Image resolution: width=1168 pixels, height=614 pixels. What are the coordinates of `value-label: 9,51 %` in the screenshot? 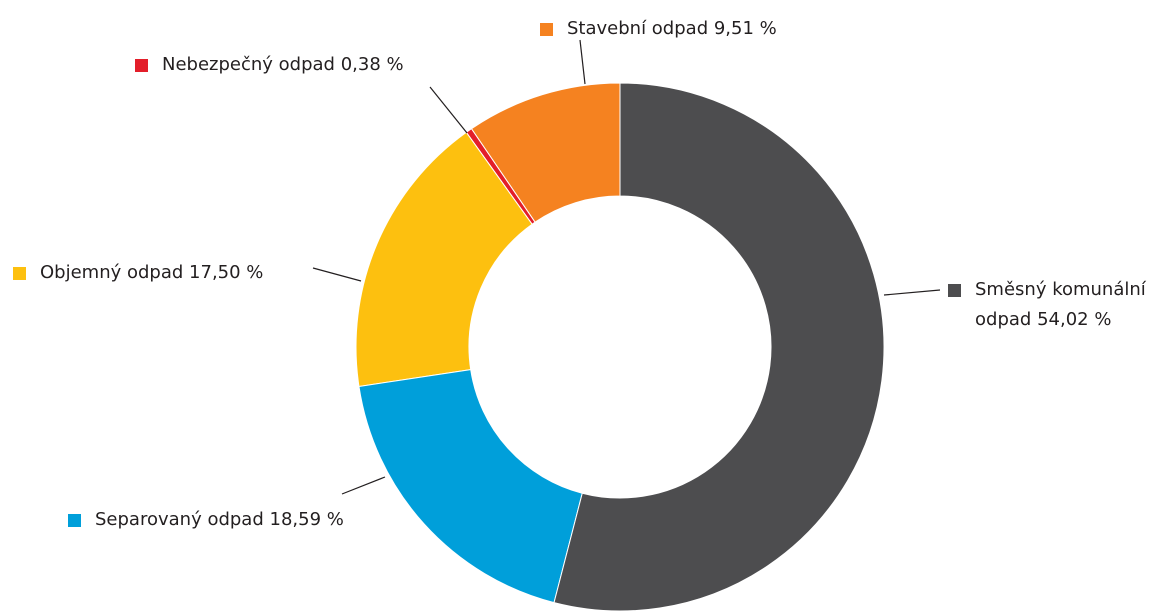 It's located at (745, 28).